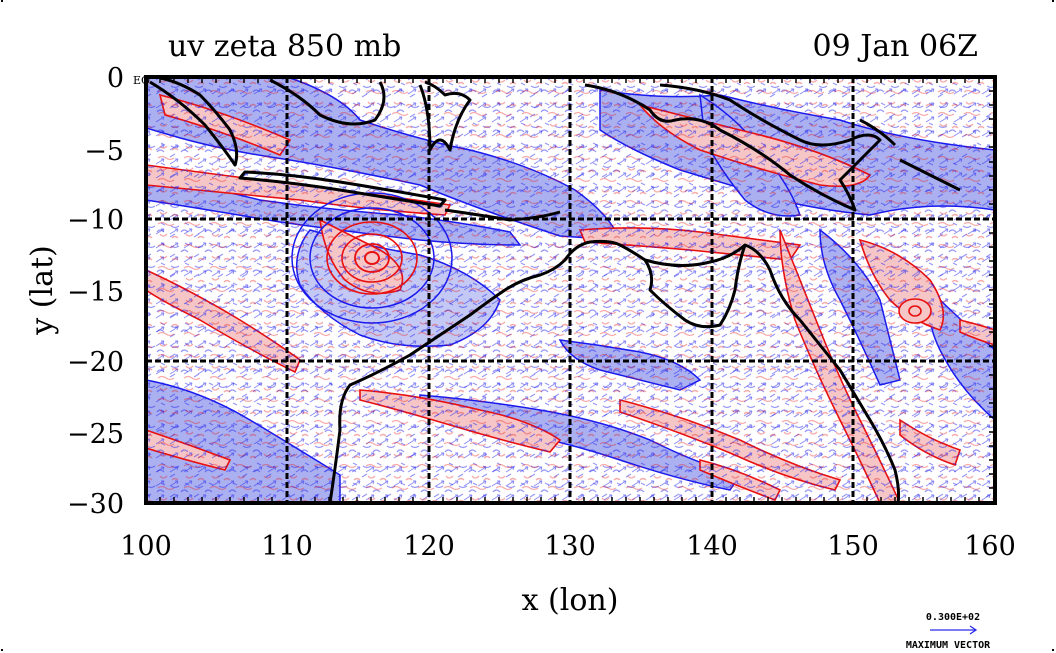  Describe the element at coordinates (287, 546) in the screenshot. I see `x-tick-label: 110` at that location.